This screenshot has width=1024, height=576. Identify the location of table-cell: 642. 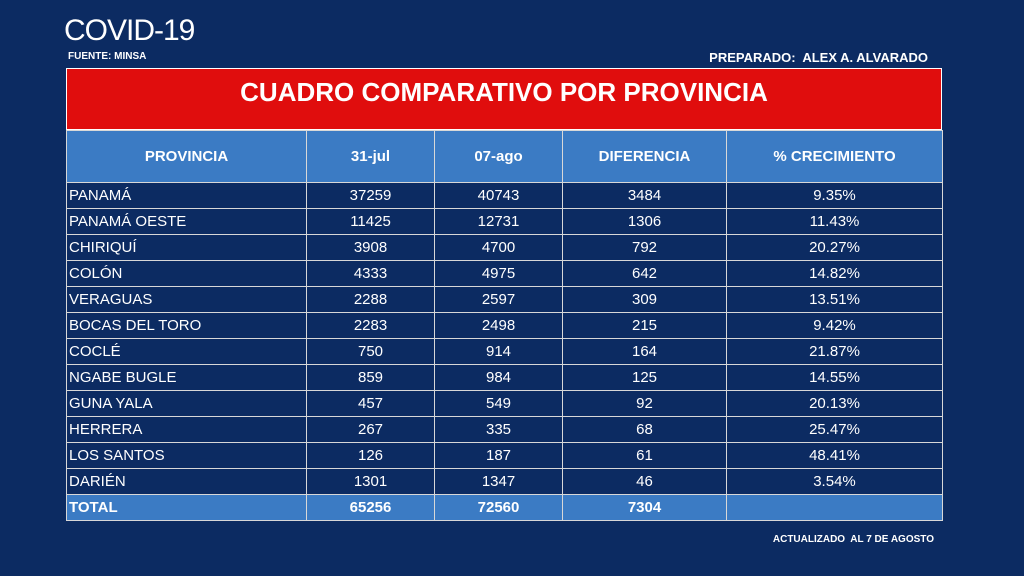
(644, 273).